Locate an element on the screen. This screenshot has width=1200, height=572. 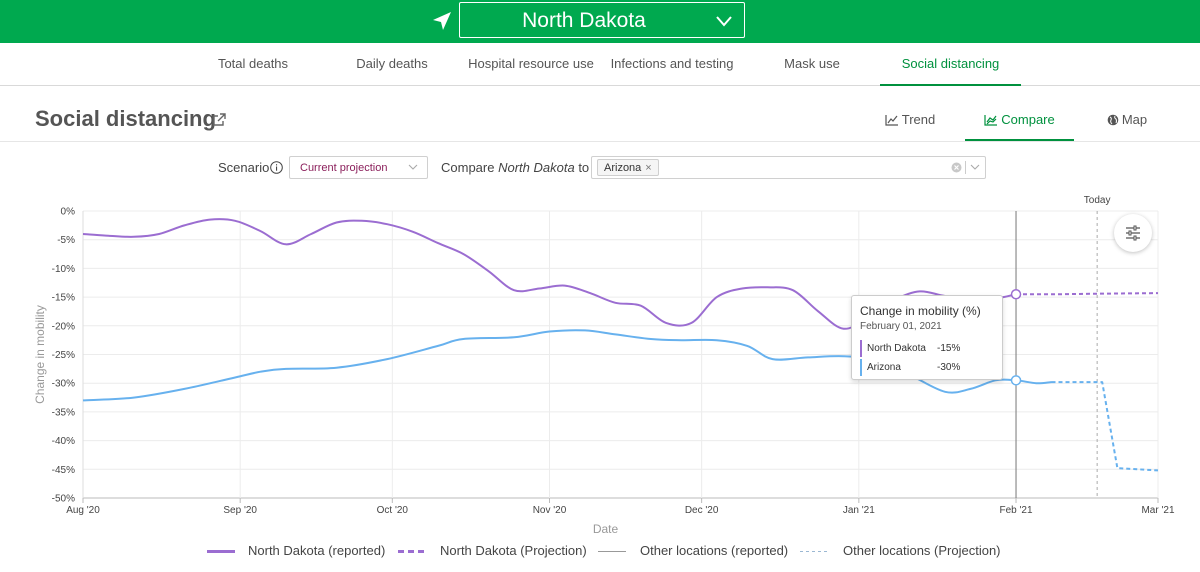
y-tick-label: -15% is located at coordinates (63, 298).